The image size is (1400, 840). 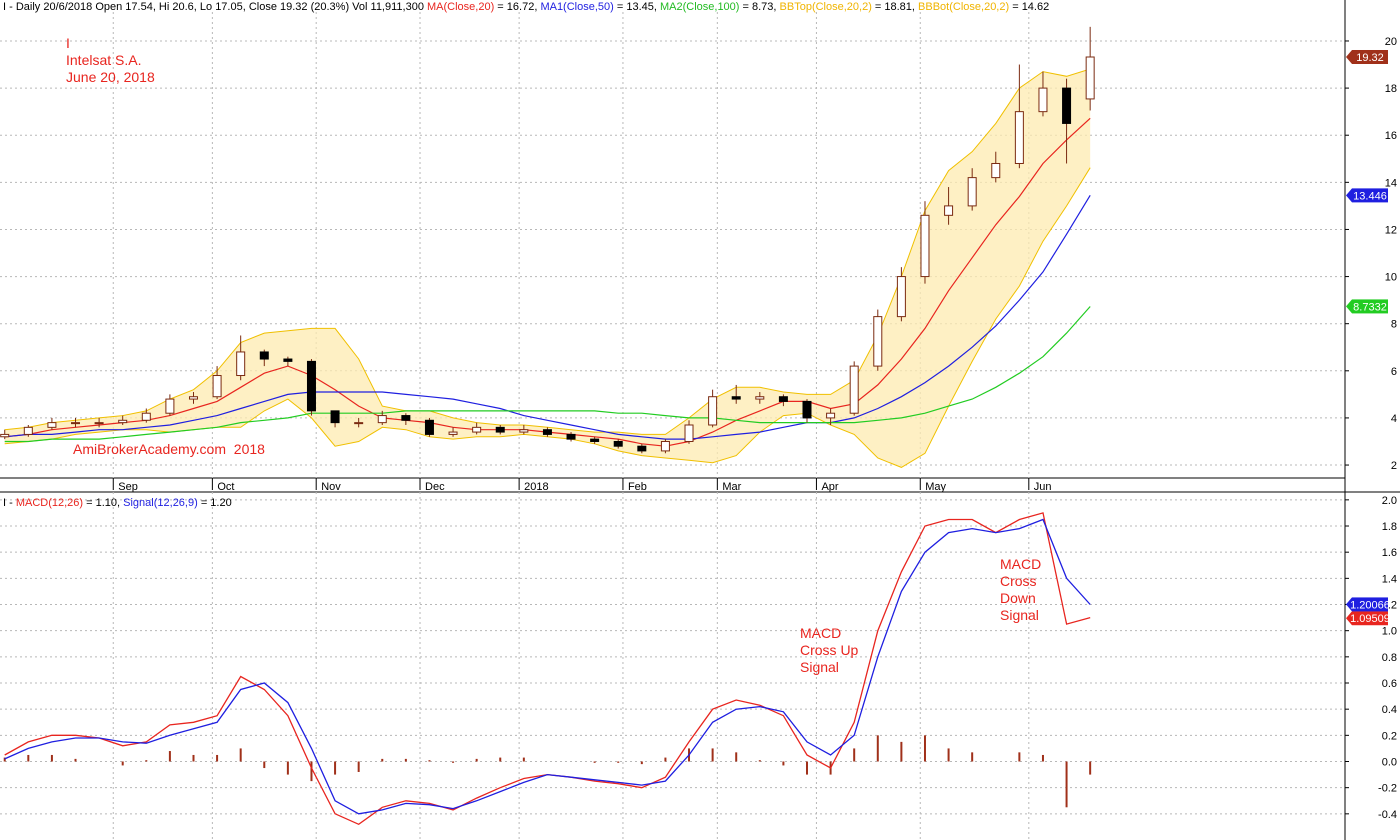 What do you see at coordinates (895, 7) in the screenshot?
I see `header-segment: = 18.81,` at bounding box center [895, 7].